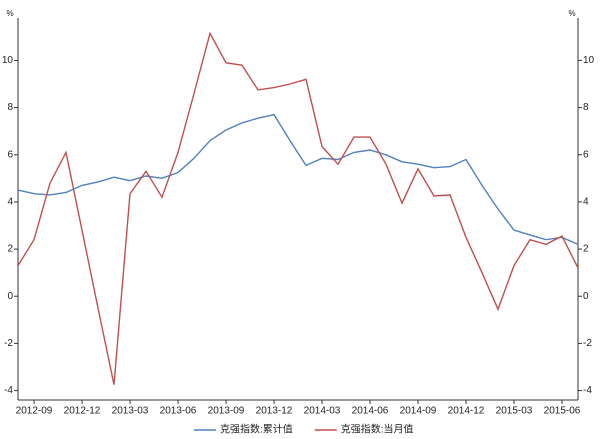  Describe the element at coordinates (562, 411) in the screenshot. I see `x-tick-label: 2015-06` at that location.